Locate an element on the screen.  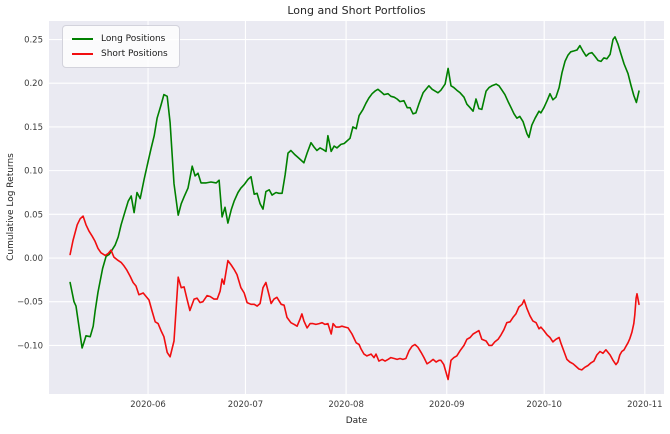
legend-item-long: Long Positions is located at coordinates (120, 38).